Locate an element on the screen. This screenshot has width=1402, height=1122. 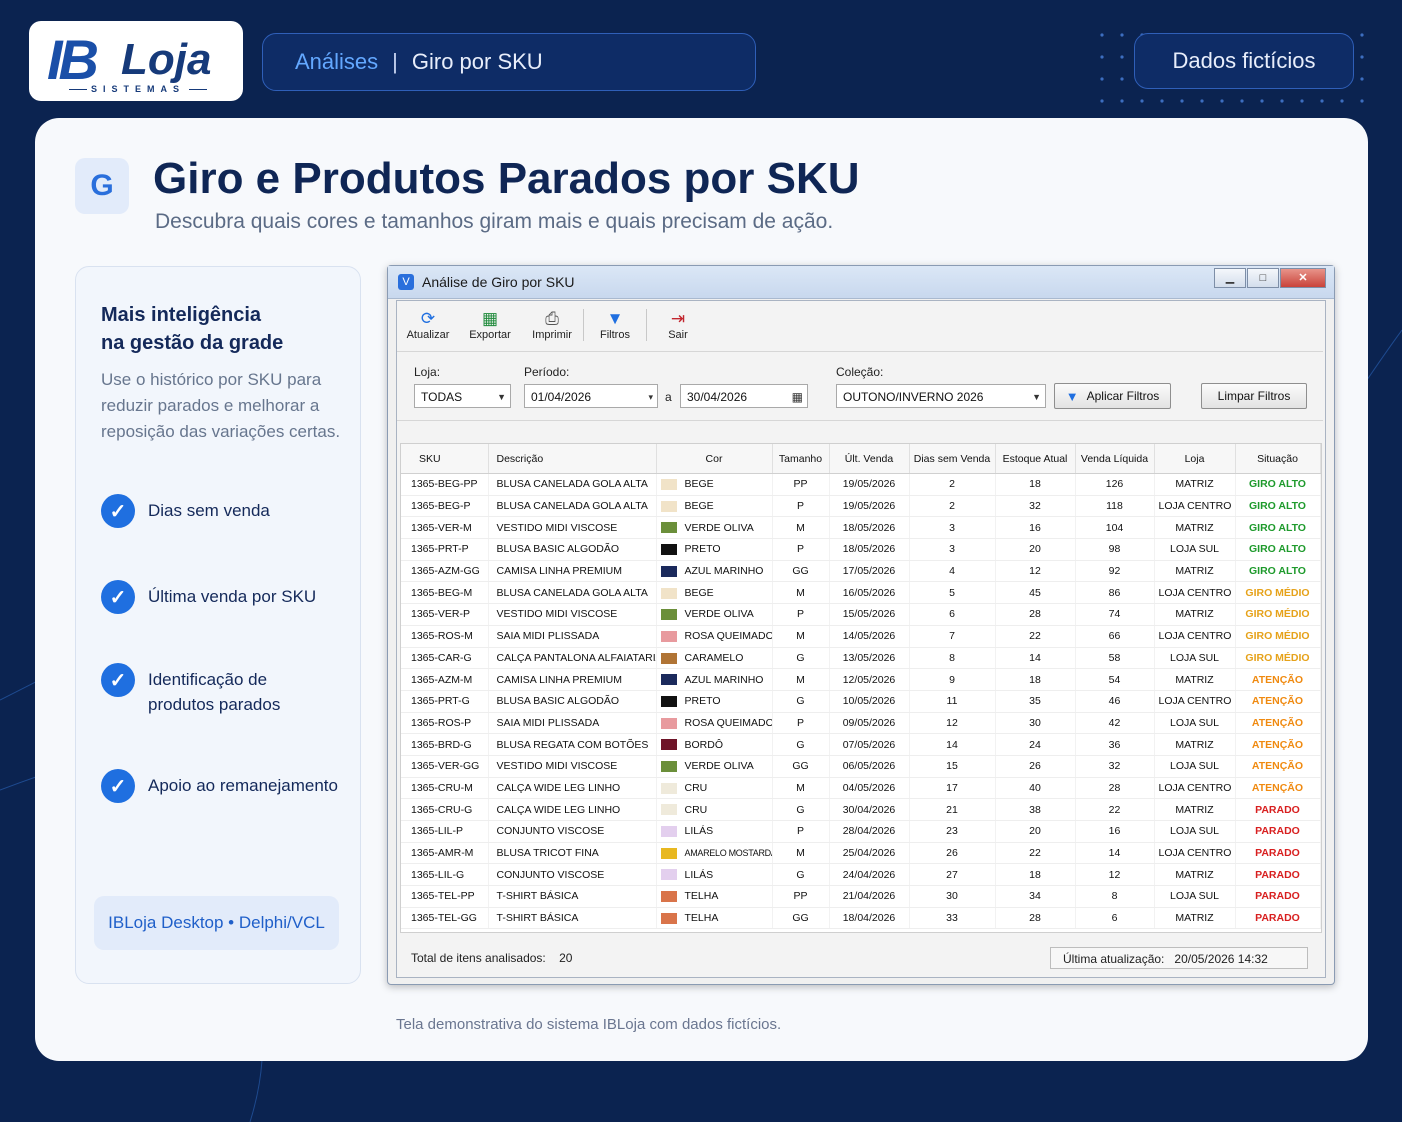
size-cell: P is located at coordinates (801, 549).